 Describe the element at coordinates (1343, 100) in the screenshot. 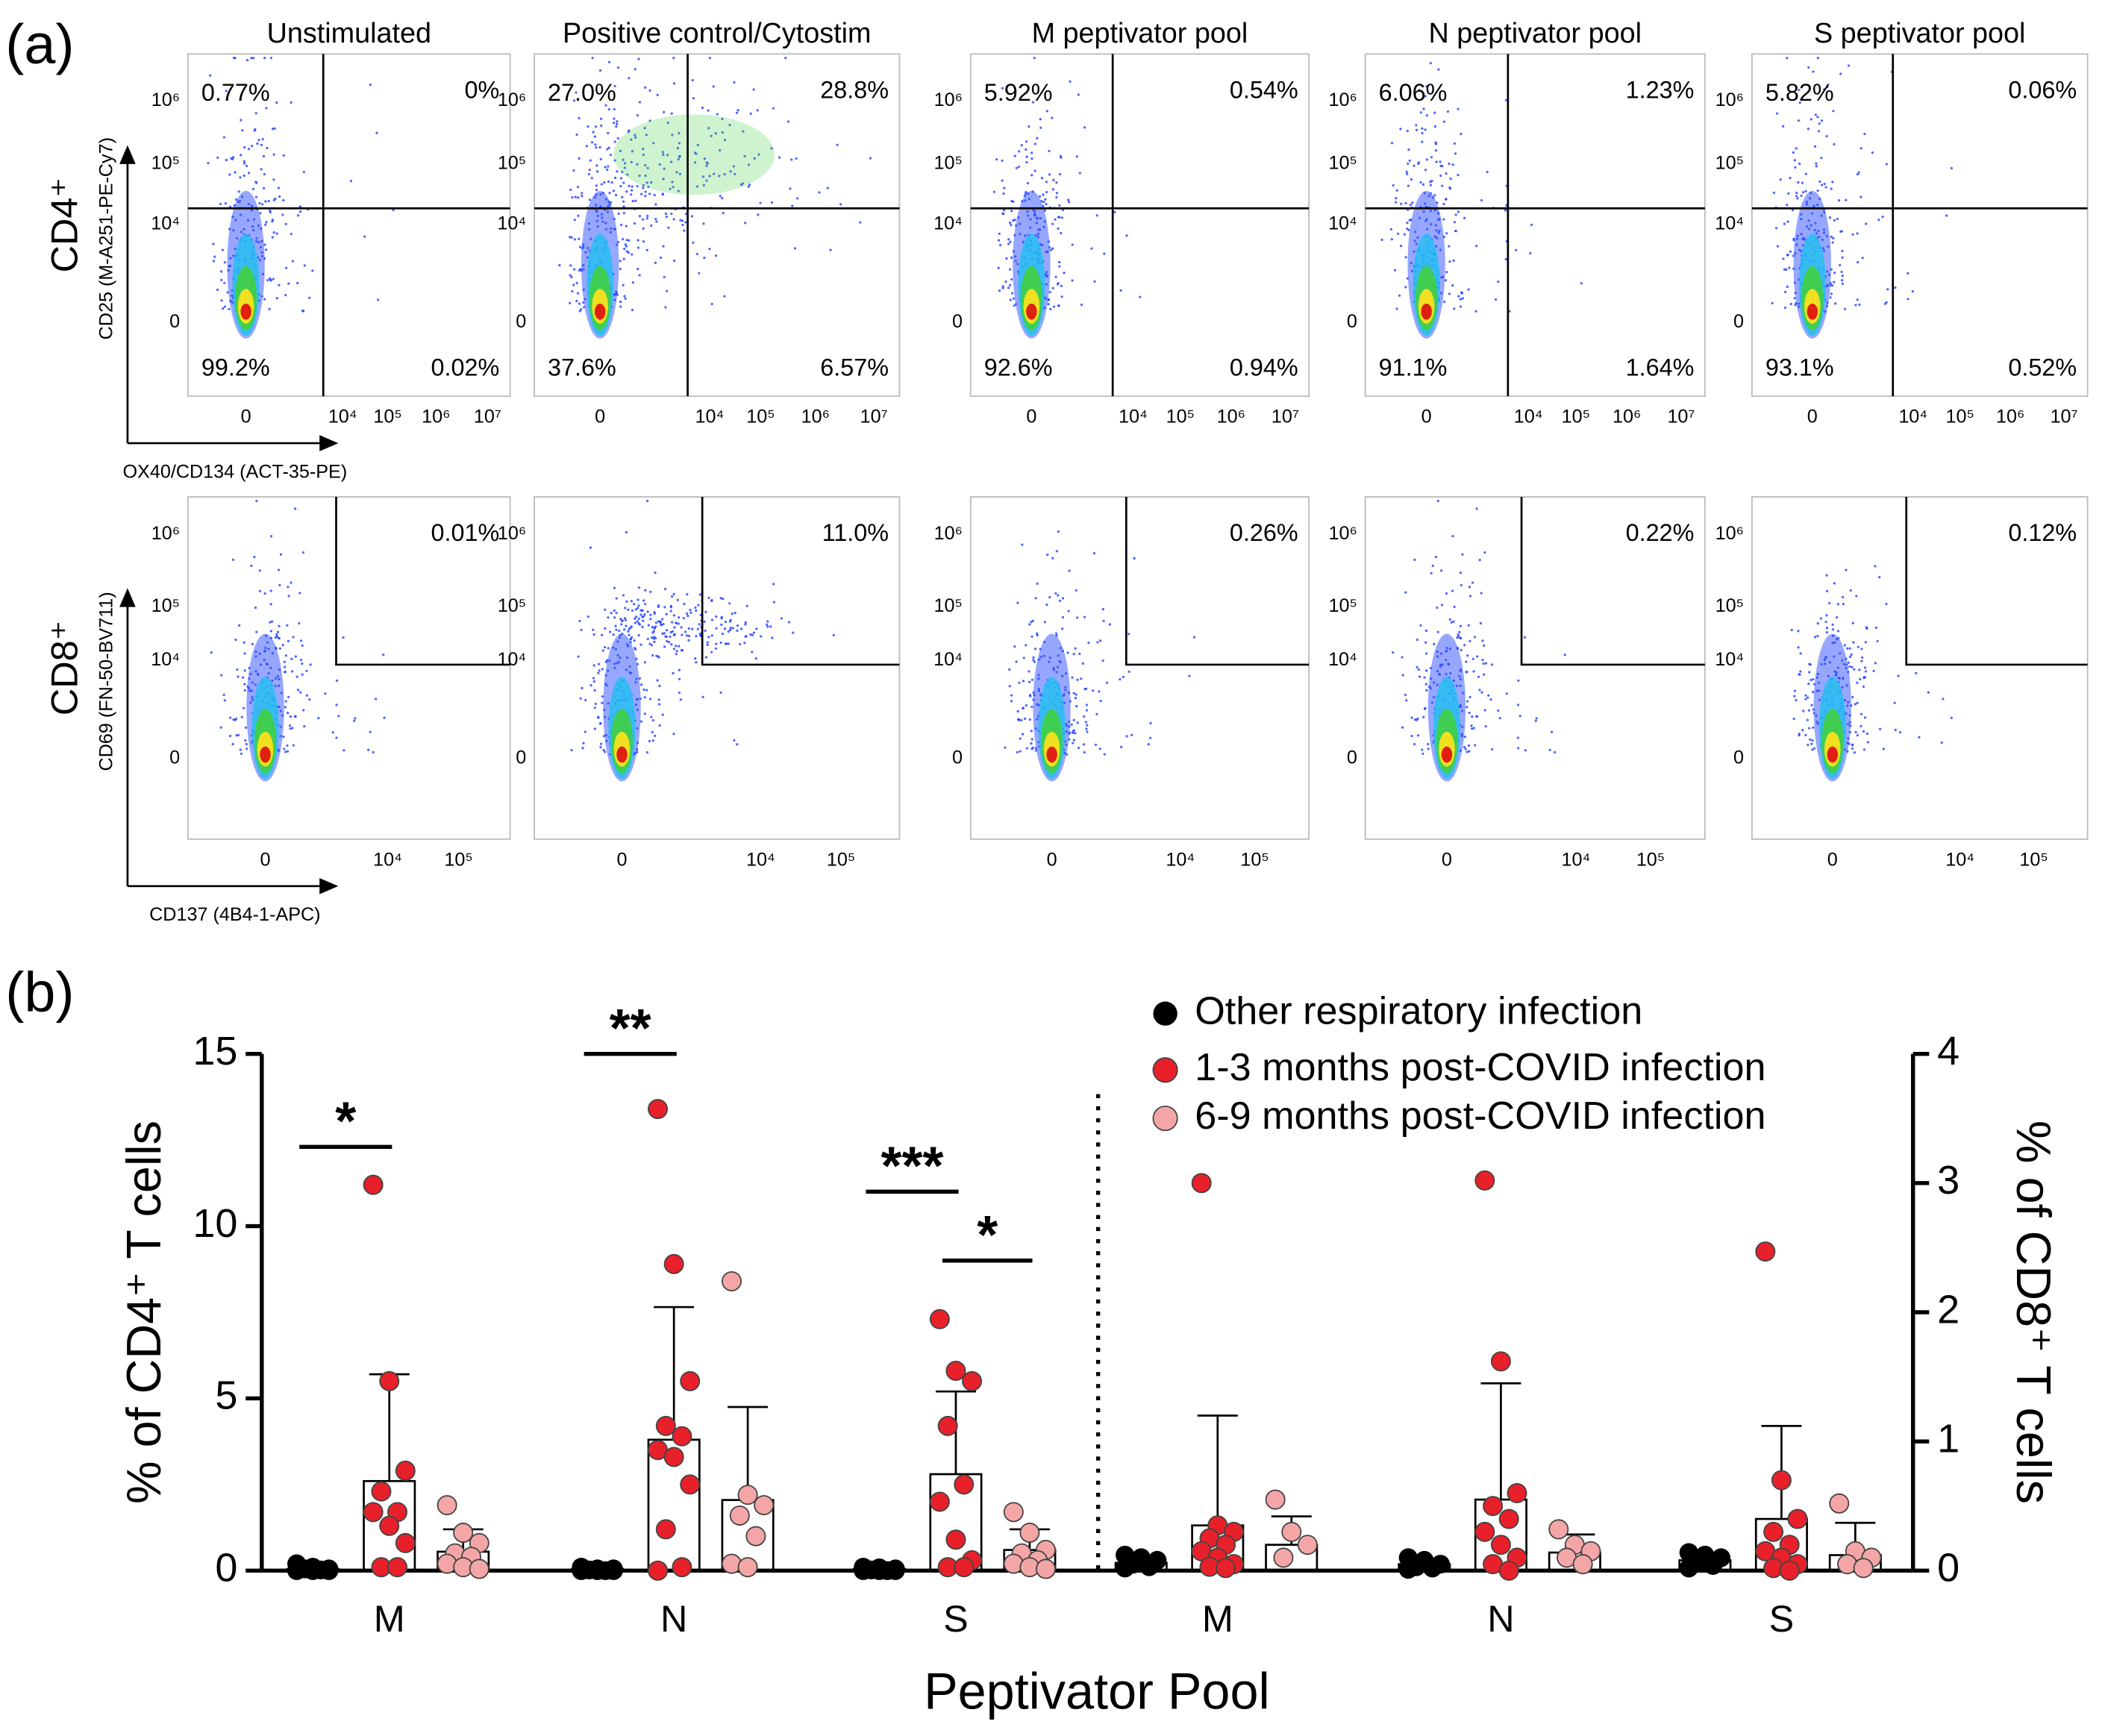

I see `y-tick-label: 10⁶` at that location.